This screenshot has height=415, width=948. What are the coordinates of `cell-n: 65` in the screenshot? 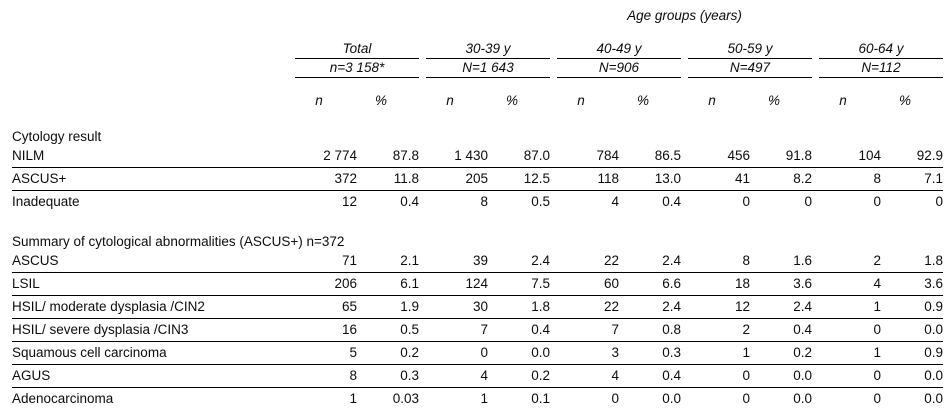 It's located at (326, 307).